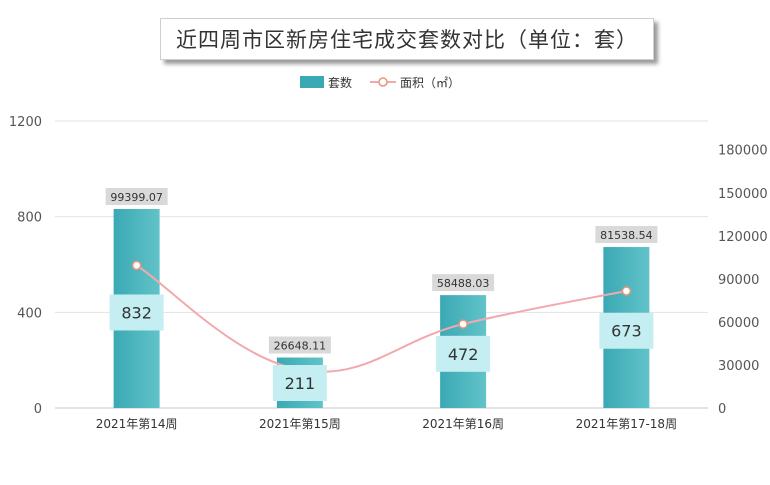  What do you see at coordinates (722, 409) in the screenshot?
I see `y-right-tick-label: 0` at bounding box center [722, 409].